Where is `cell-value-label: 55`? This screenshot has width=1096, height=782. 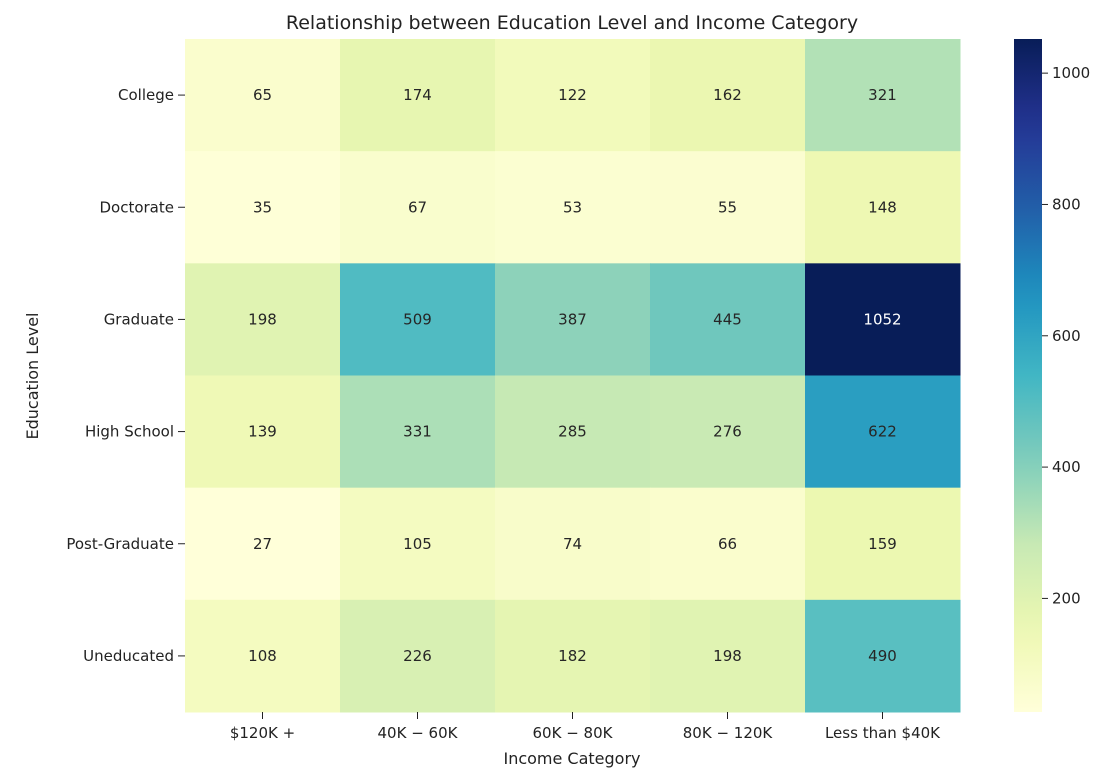 cell-value-label: 55 is located at coordinates (727, 207).